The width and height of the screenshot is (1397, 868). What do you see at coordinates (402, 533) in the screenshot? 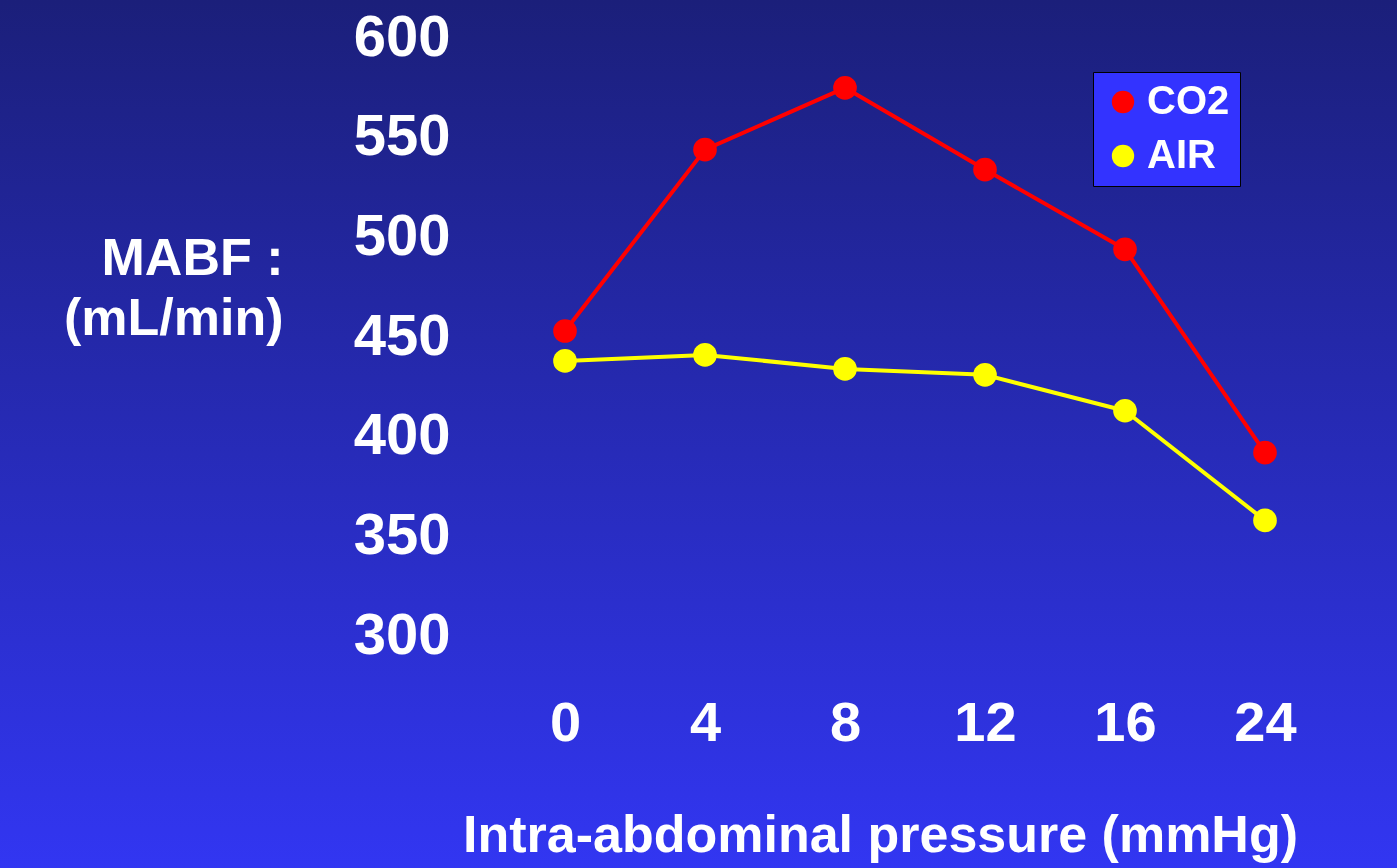
I see `y-tick-label: 350` at bounding box center [402, 533].